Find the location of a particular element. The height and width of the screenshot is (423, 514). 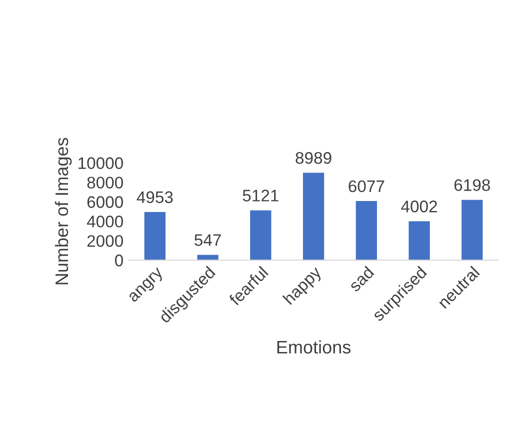

y-tick-label: 6000 is located at coordinates (105, 202).